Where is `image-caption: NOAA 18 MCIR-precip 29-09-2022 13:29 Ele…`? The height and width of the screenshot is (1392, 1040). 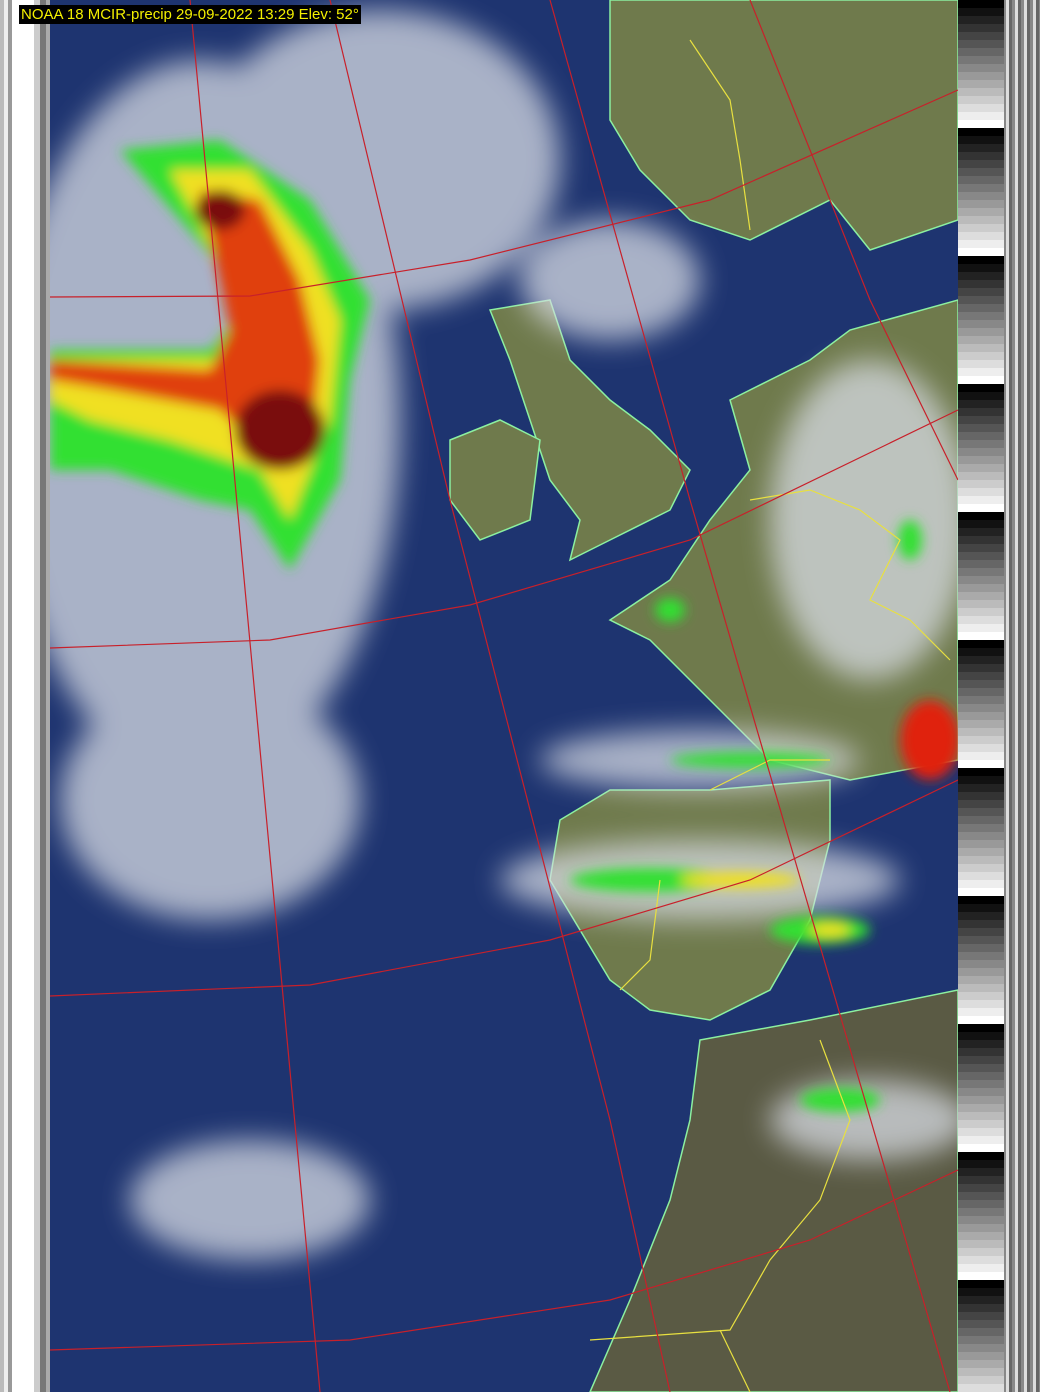 image-caption: NOAA 18 MCIR-precip 29-09-2022 13:29 Ele… is located at coordinates (190, 14).